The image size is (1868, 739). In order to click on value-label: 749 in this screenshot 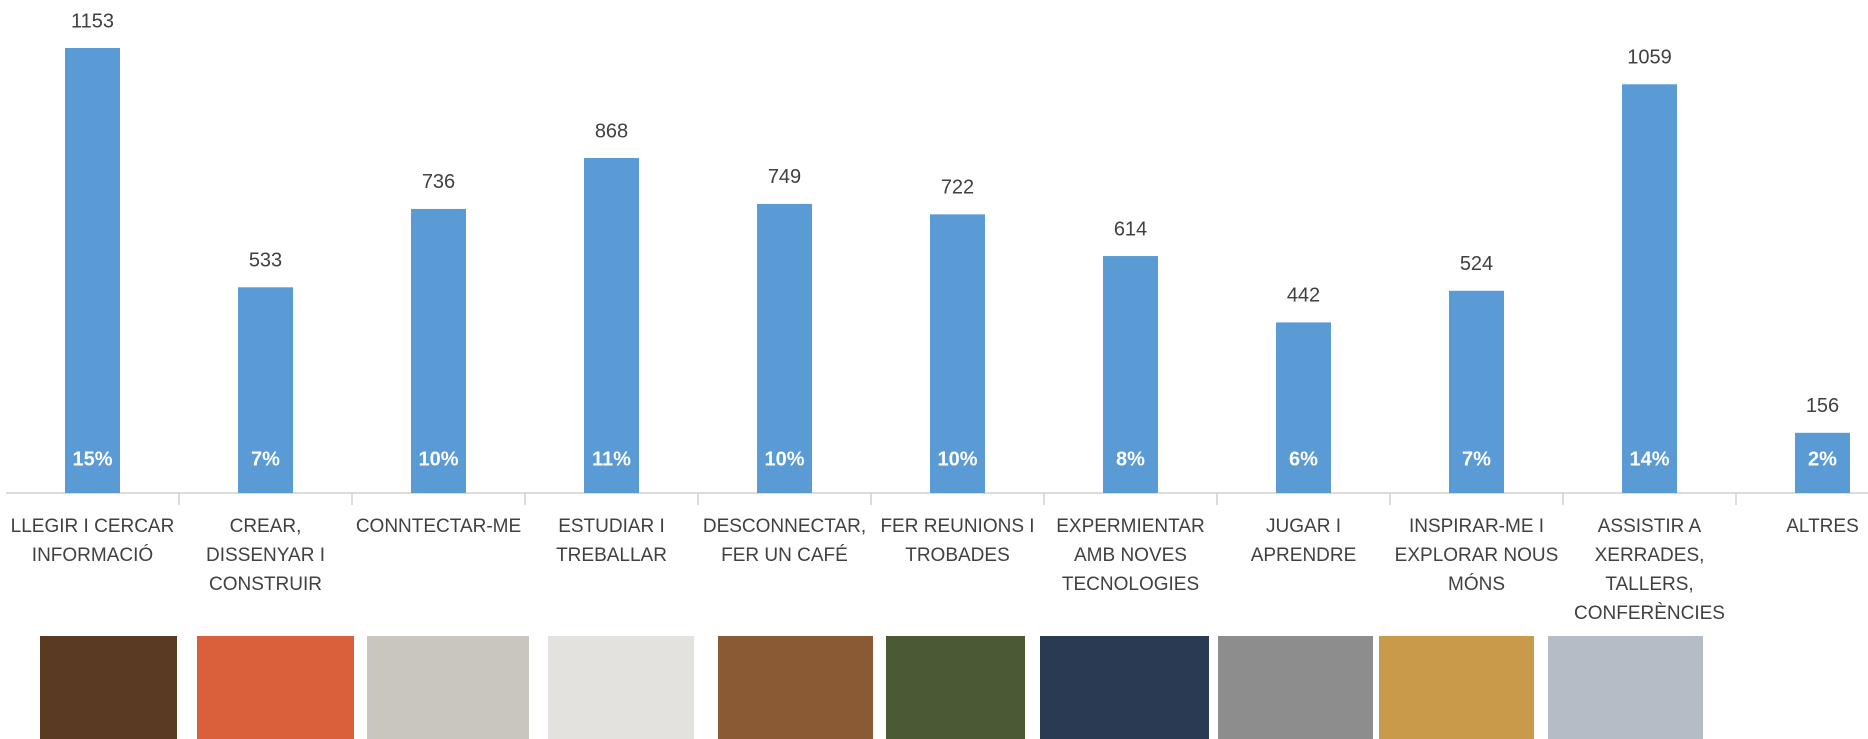, I will do `click(784, 177)`.